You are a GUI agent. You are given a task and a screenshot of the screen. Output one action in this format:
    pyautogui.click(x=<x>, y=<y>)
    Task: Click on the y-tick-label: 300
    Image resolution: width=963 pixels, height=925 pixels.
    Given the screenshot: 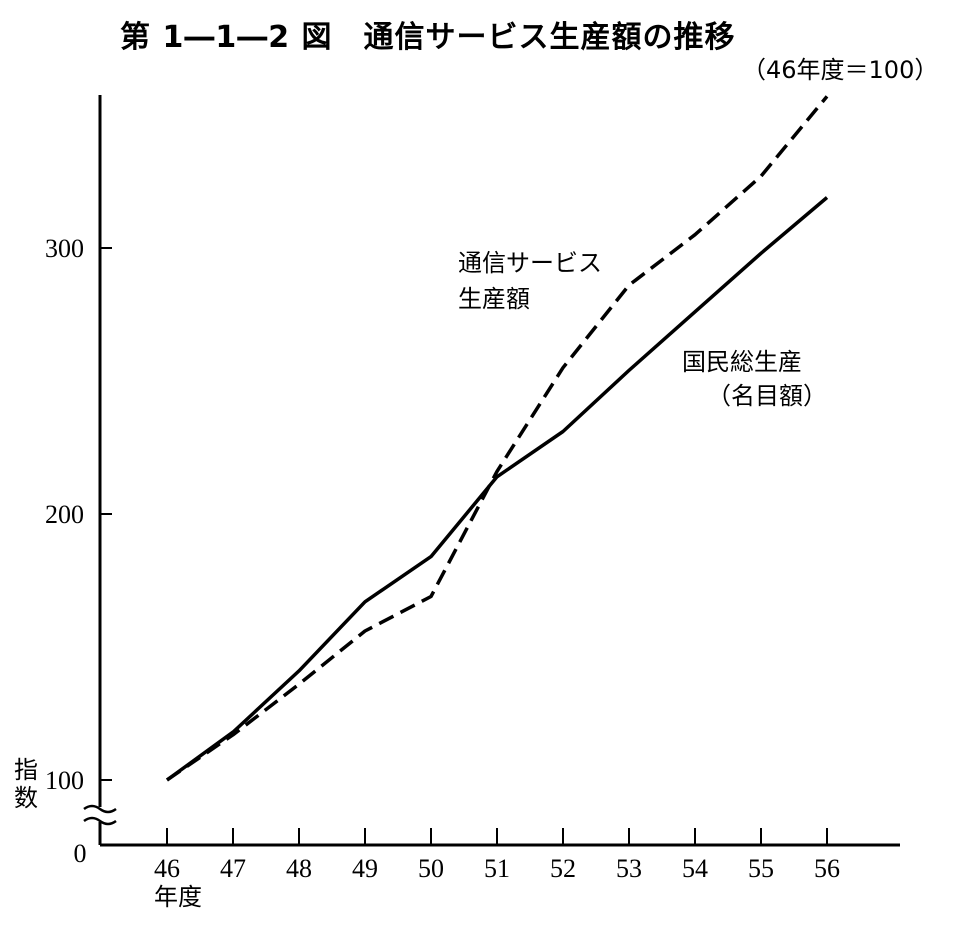 What is the action you would take?
    pyautogui.click(x=64, y=248)
    